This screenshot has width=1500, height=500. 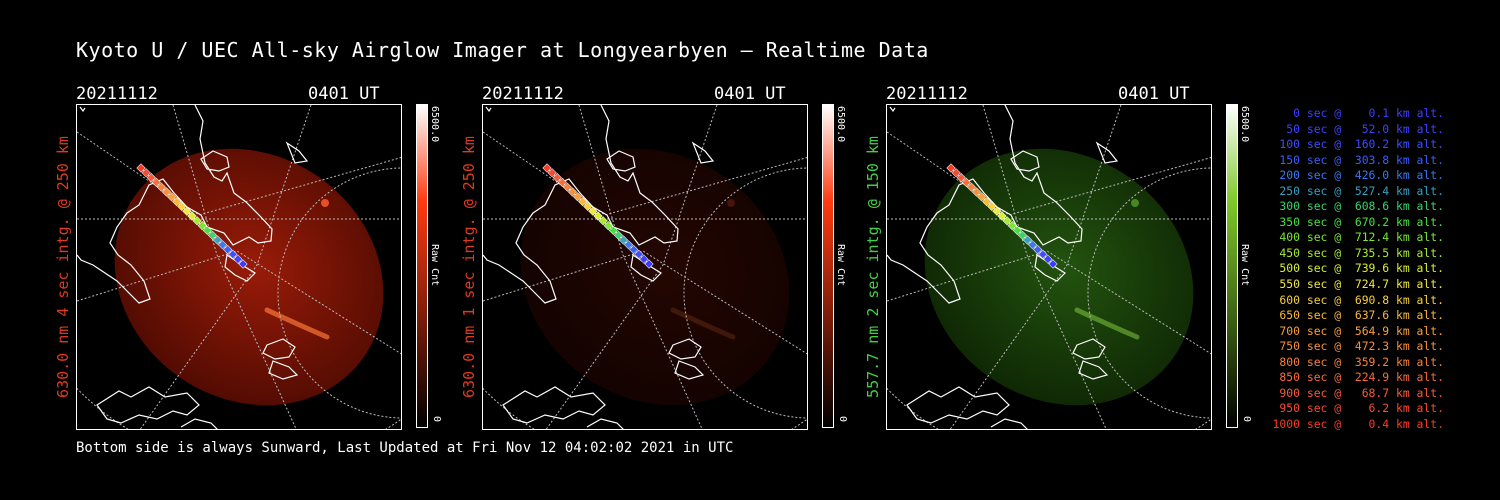 I want to click on legend-entry: 850 sec @ 224.9 km alt., so click(x=1361, y=377).